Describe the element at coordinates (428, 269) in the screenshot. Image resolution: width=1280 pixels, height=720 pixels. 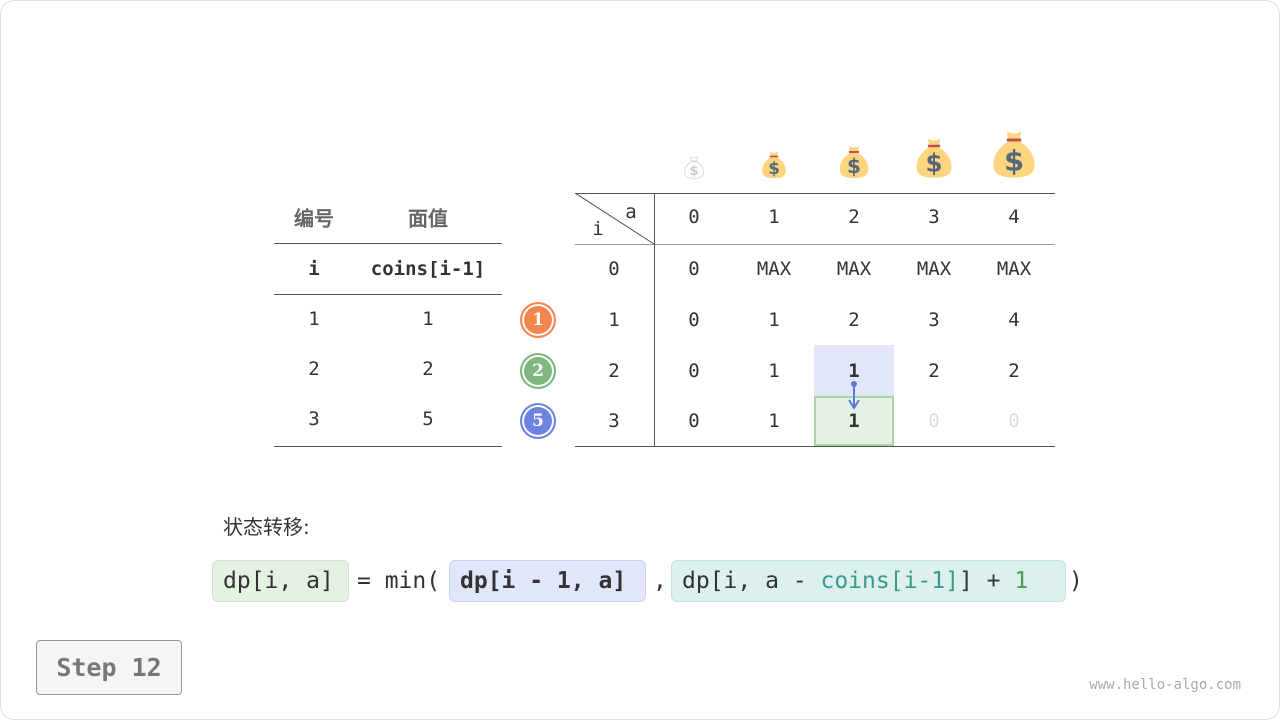
I see `header-coins: coins[i-1]` at that location.